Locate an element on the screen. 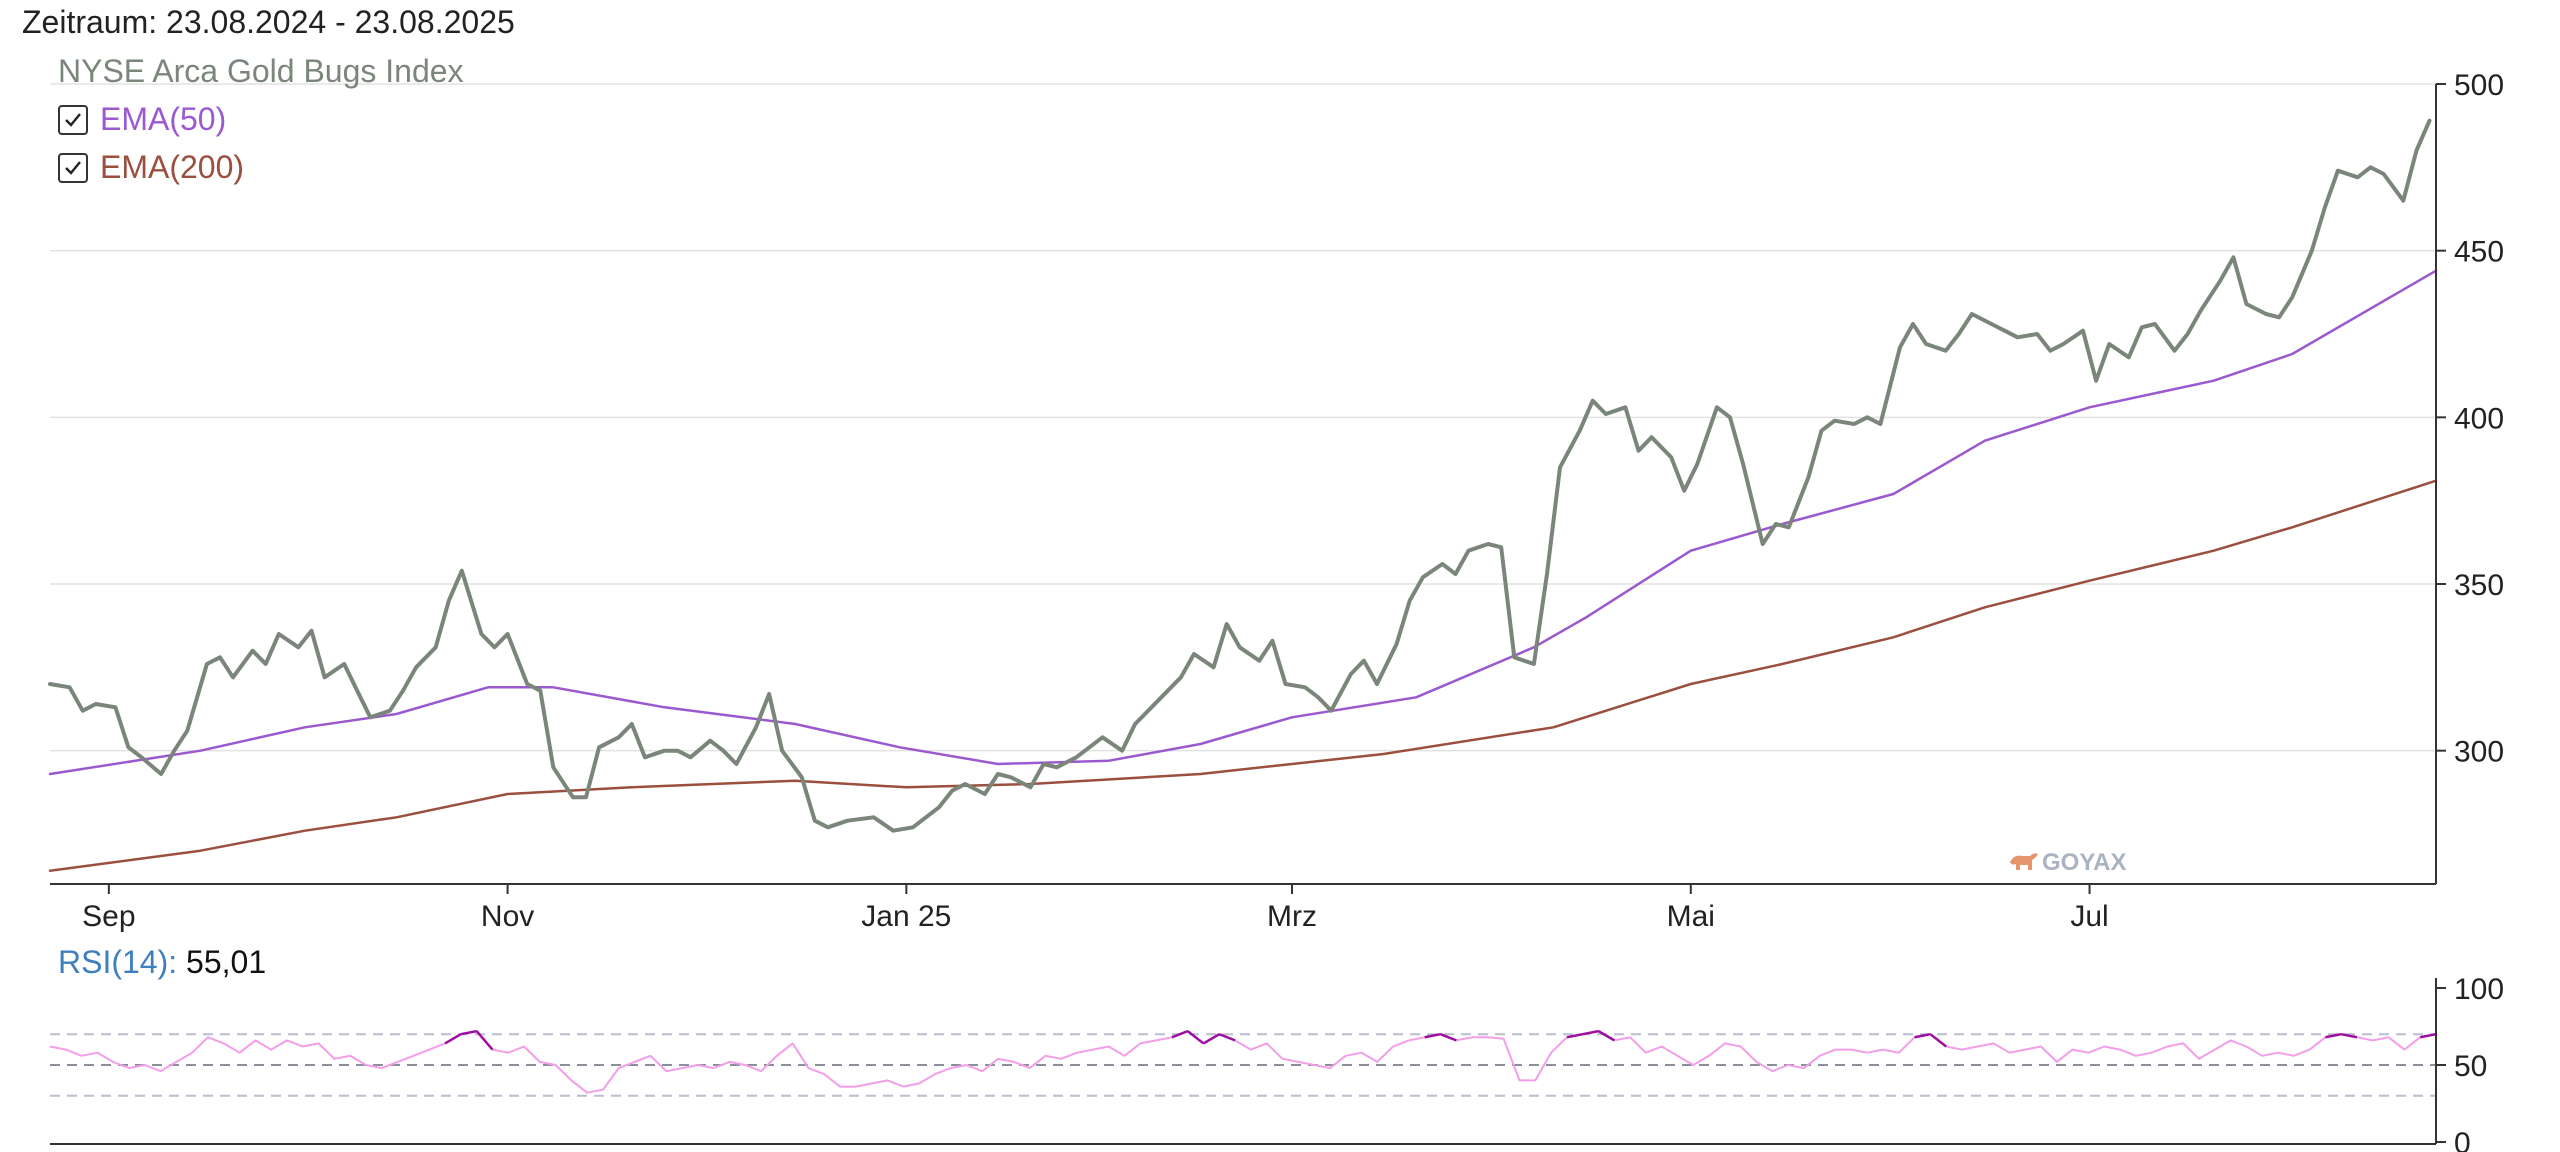 Image resolution: width=2560 pixels, height=1152 pixels. rsi-y-tick-label-100: 100 is located at coordinates (2479, 989).